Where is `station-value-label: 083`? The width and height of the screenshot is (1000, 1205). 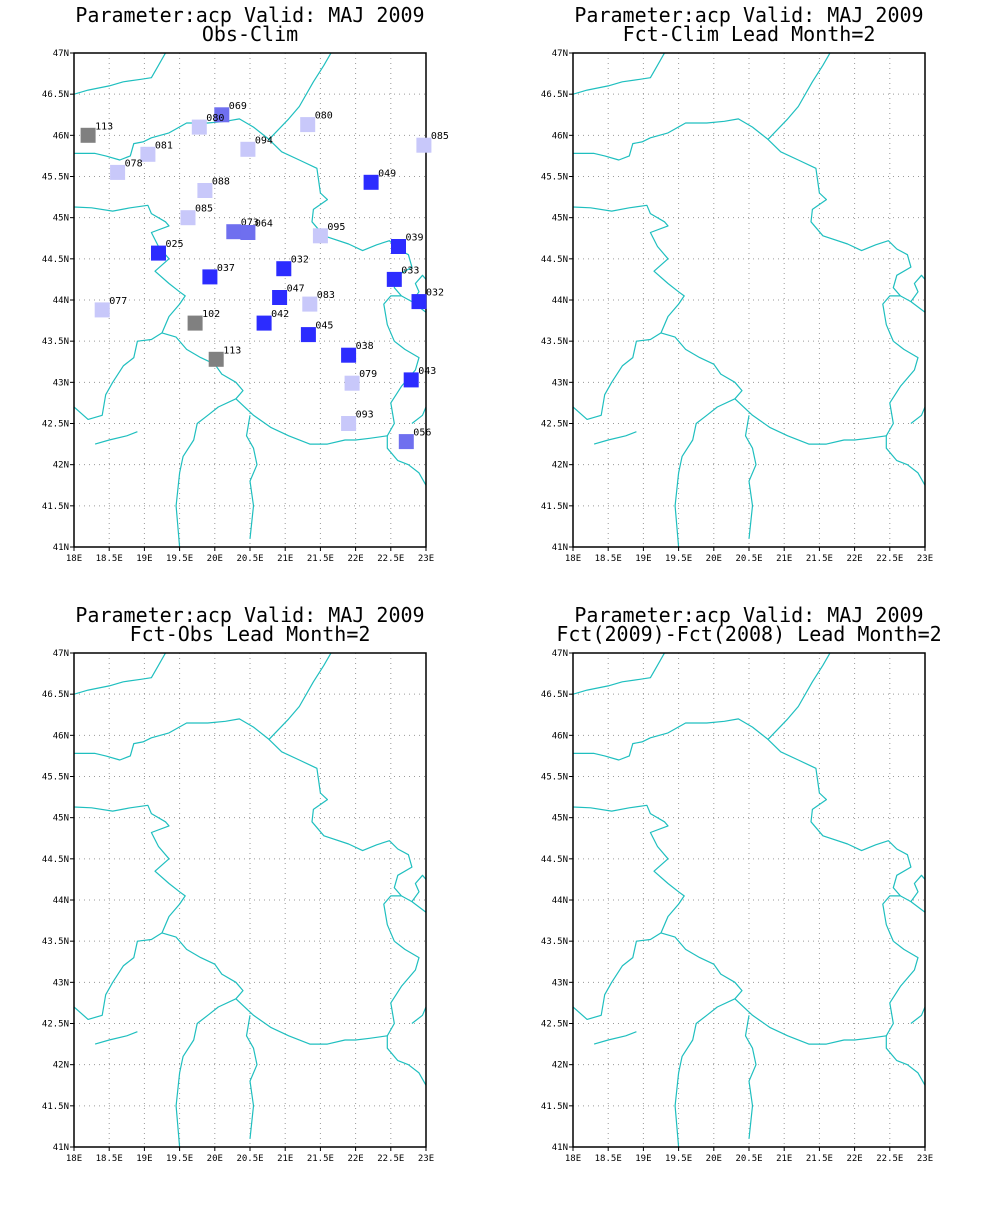
station-value-label: 083 is located at coordinates (326, 295).